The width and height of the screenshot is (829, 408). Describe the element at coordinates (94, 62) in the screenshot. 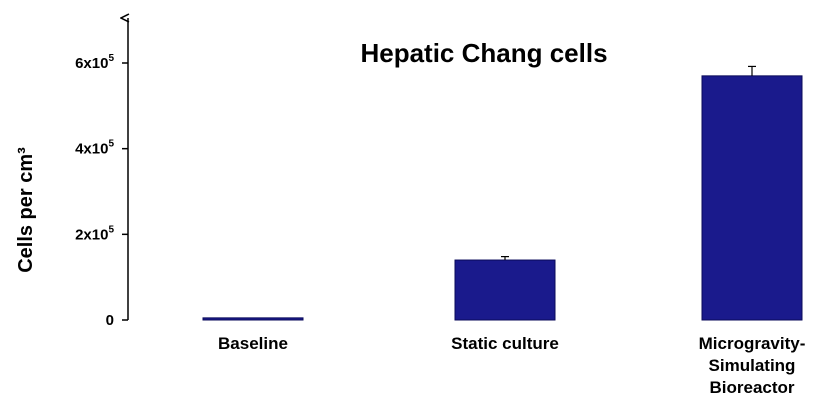

I see `y-tick-label: 6x10⁵` at that location.